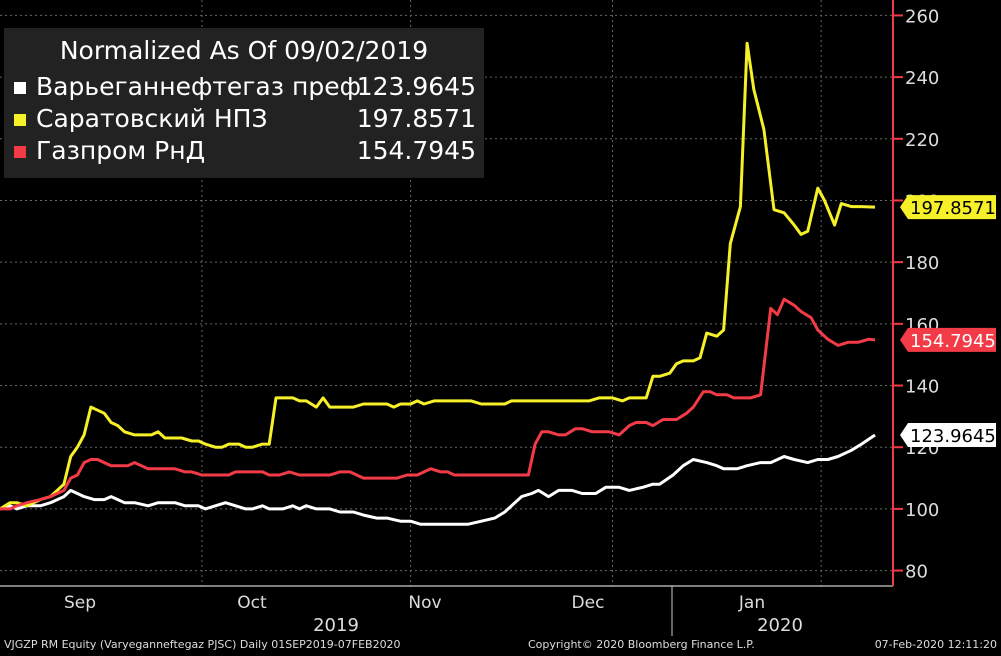 The image size is (1001, 656). Describe the element at coordinates (922, 140) in the screenshot. I see `y-tick-label: 220` at that location.